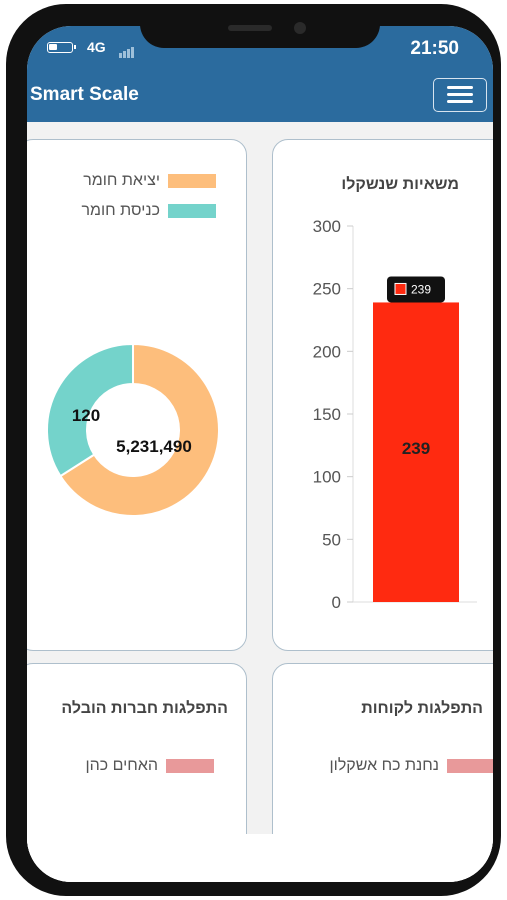 The image size is (507, 900). I want to click on legend-item-customer: נחנת כח אשקלון, so click(411, 766).